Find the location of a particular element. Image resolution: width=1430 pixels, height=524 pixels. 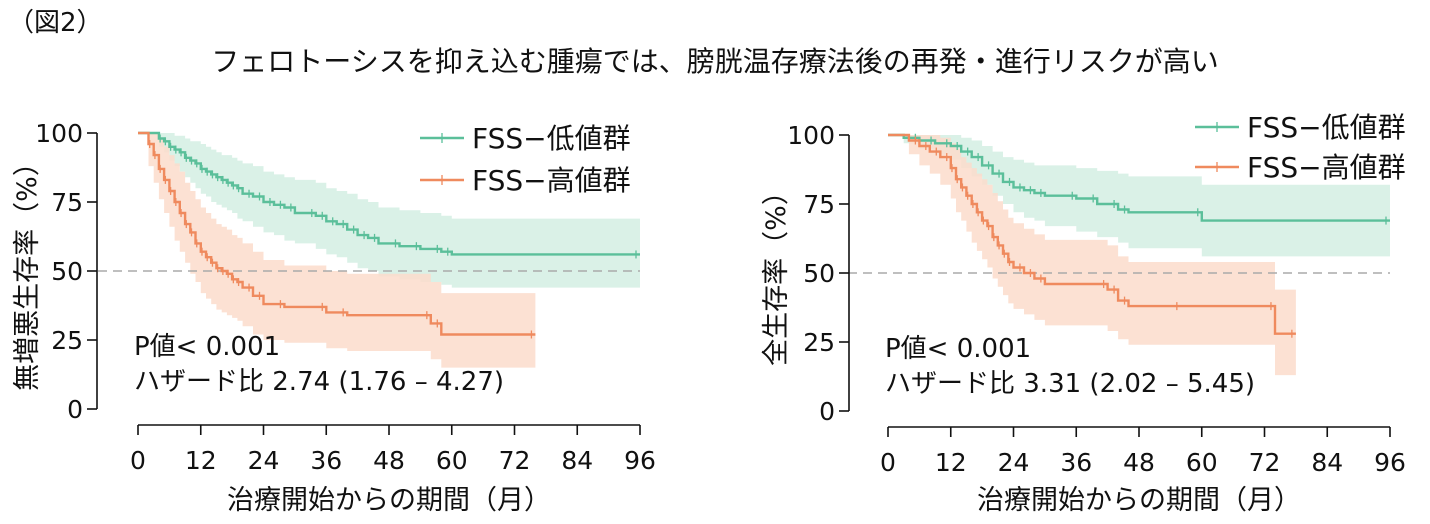

figure-title: フェロトーシスを抑え込む腫瘍では、膀胱温存療法後の再発・進行リスクが高い is located at coordinates (715, 61).